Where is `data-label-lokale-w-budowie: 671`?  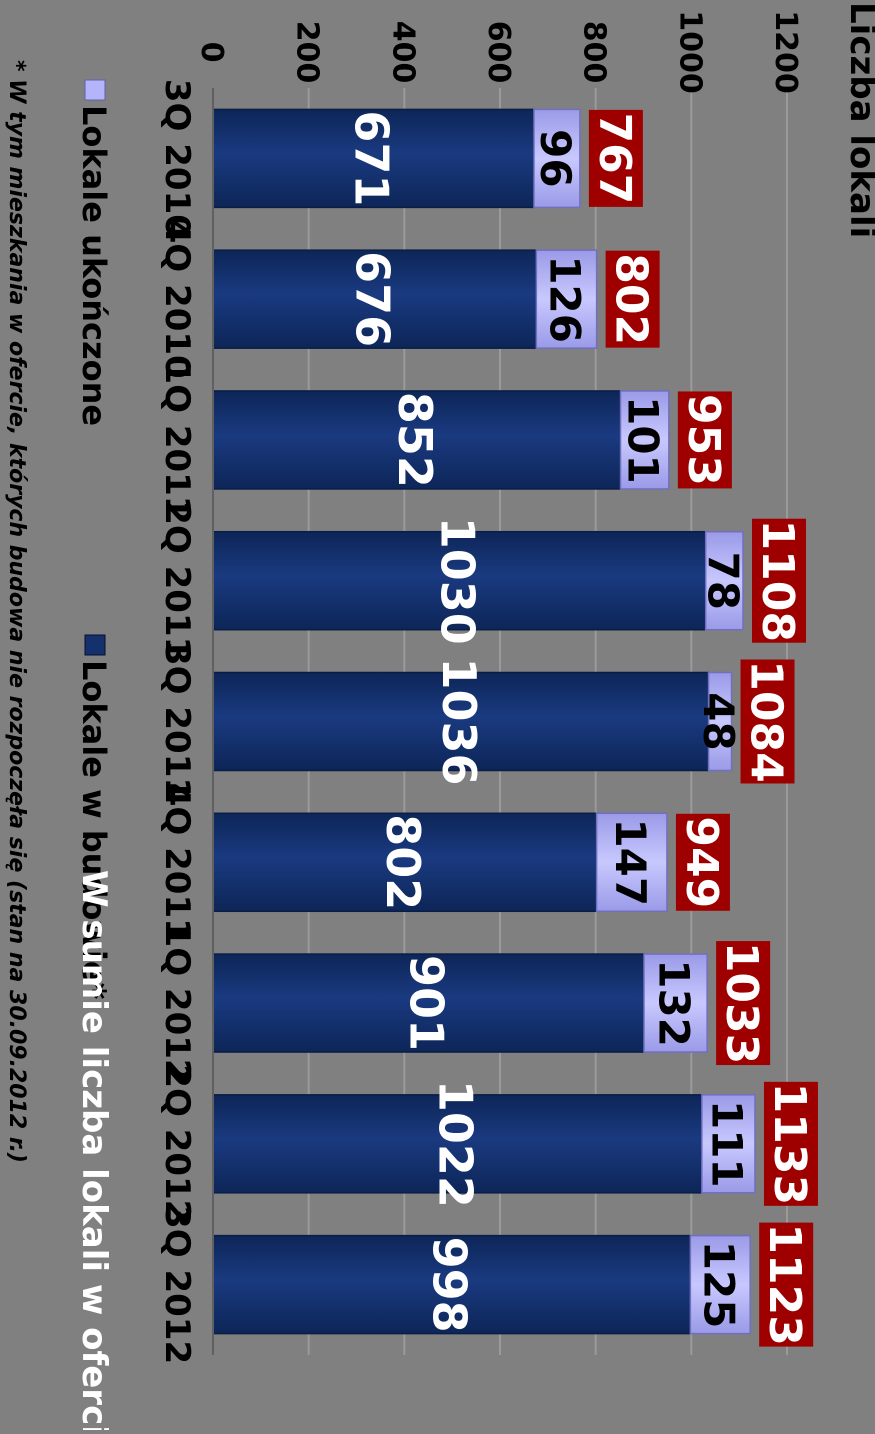 data-label-lokale-w-budowie: 671 is located at coordinates (371, 158).